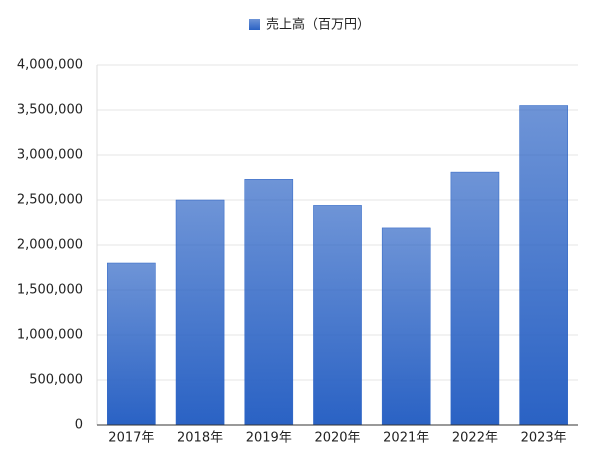 The image size is (600, 462). I want to click on x-tick-label: 2017年, so click(131, 438).